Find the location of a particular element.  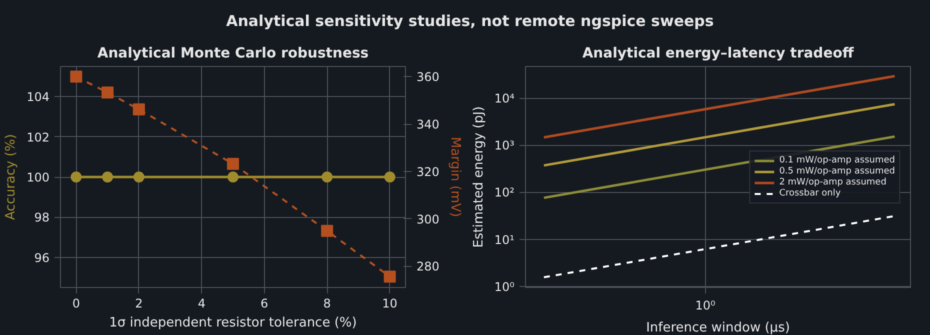

y2-tick-label: 340 is located at coordinates (428, 125).